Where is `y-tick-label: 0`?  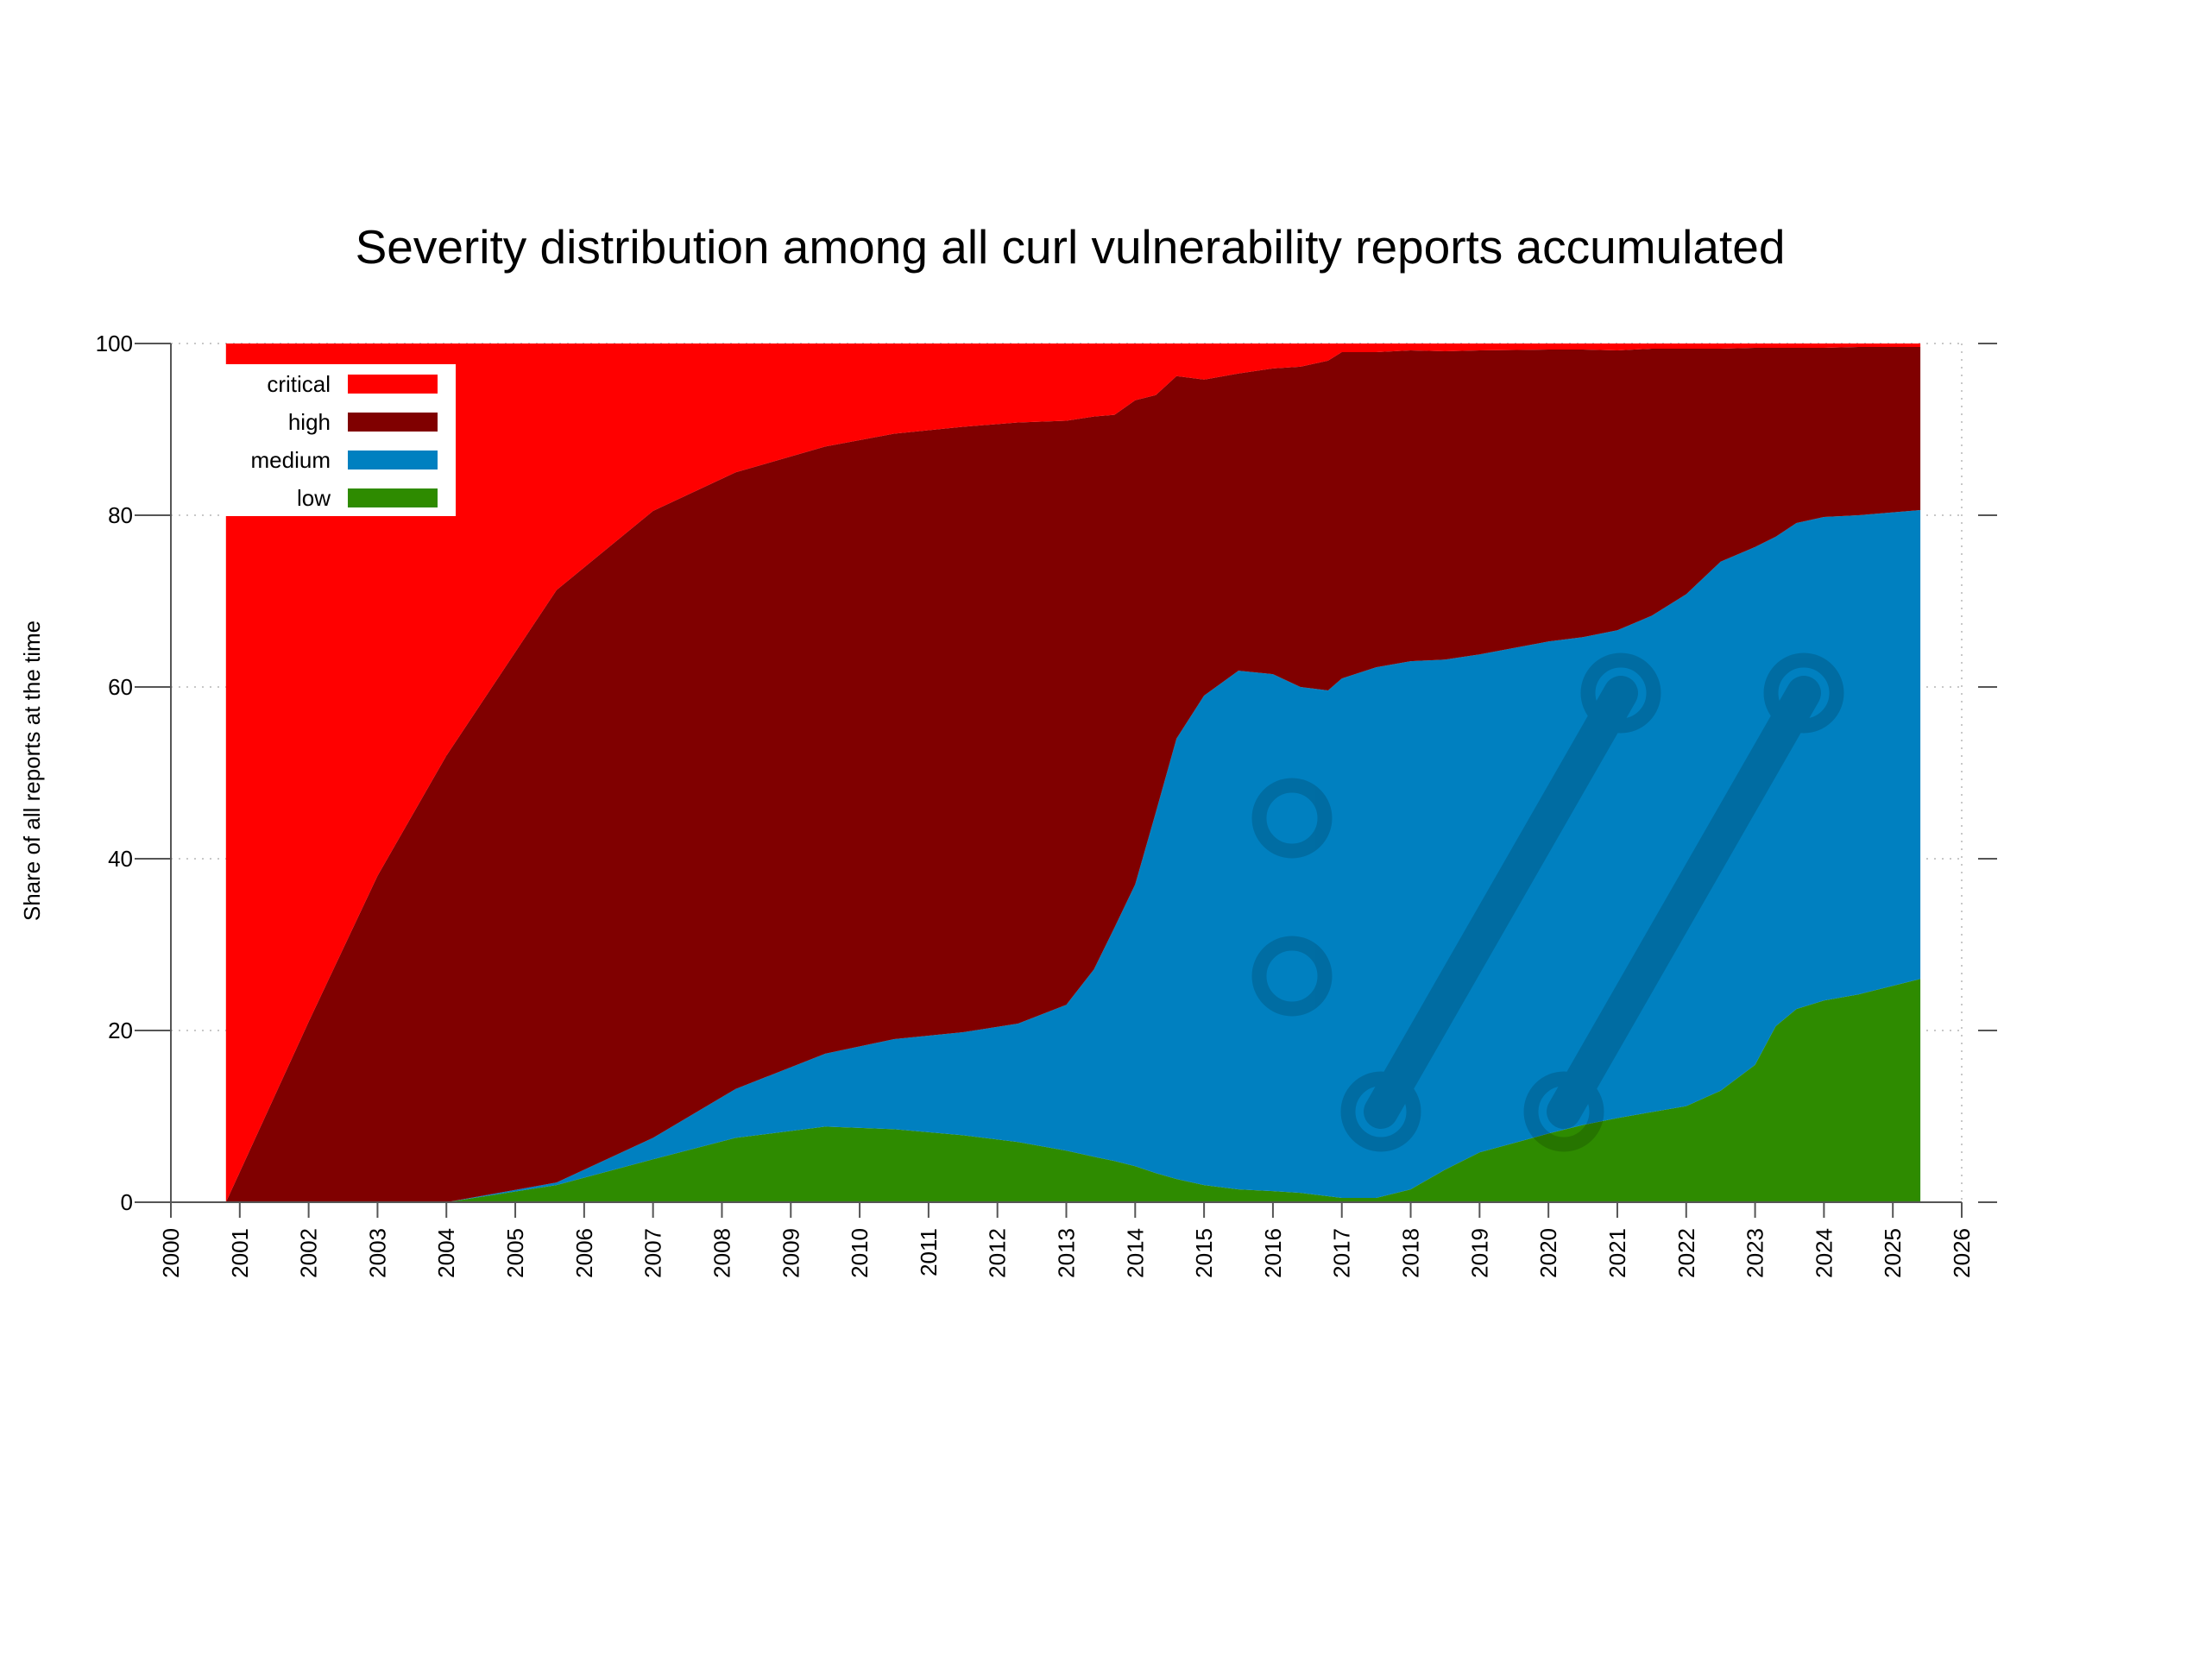
y-tick-label: 0 is located at coordinates (127, 1202).